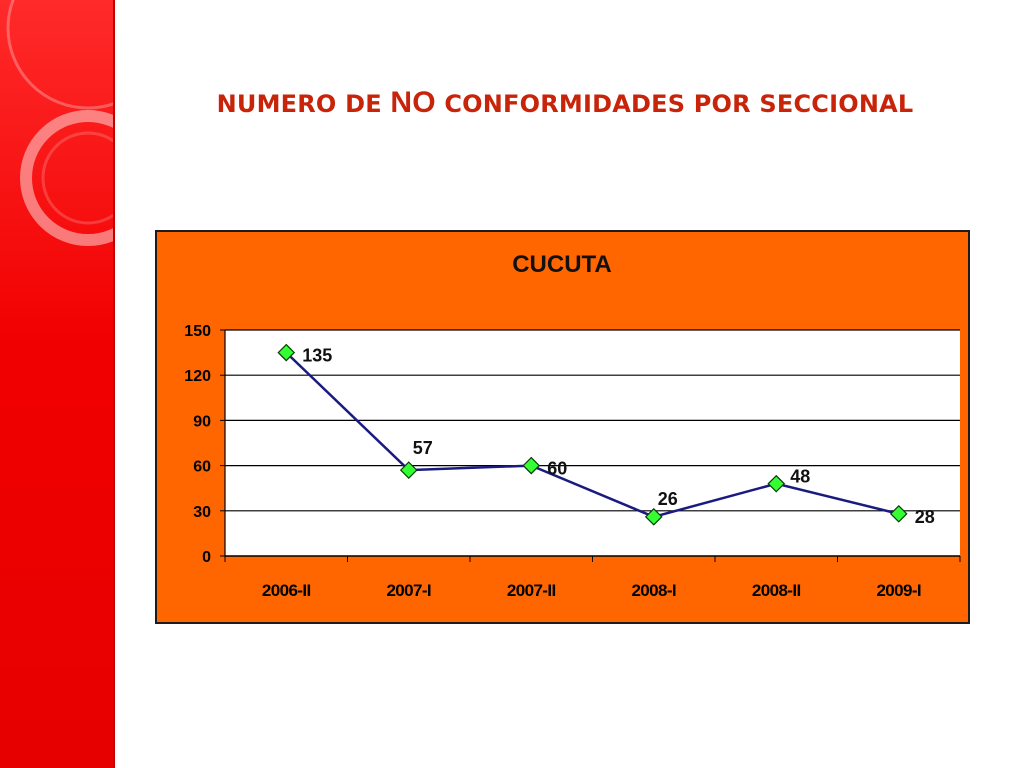  What do you see at coordinates (59, 123) in the screenshot?
I see `decorative-circles` at bounding box center [59, 123].